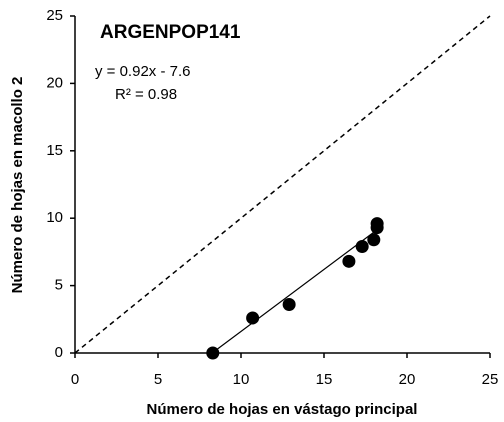  Describe the element at coordinates (54, 217) in the screenshot. I see `y-tick-label: 10` at that location.